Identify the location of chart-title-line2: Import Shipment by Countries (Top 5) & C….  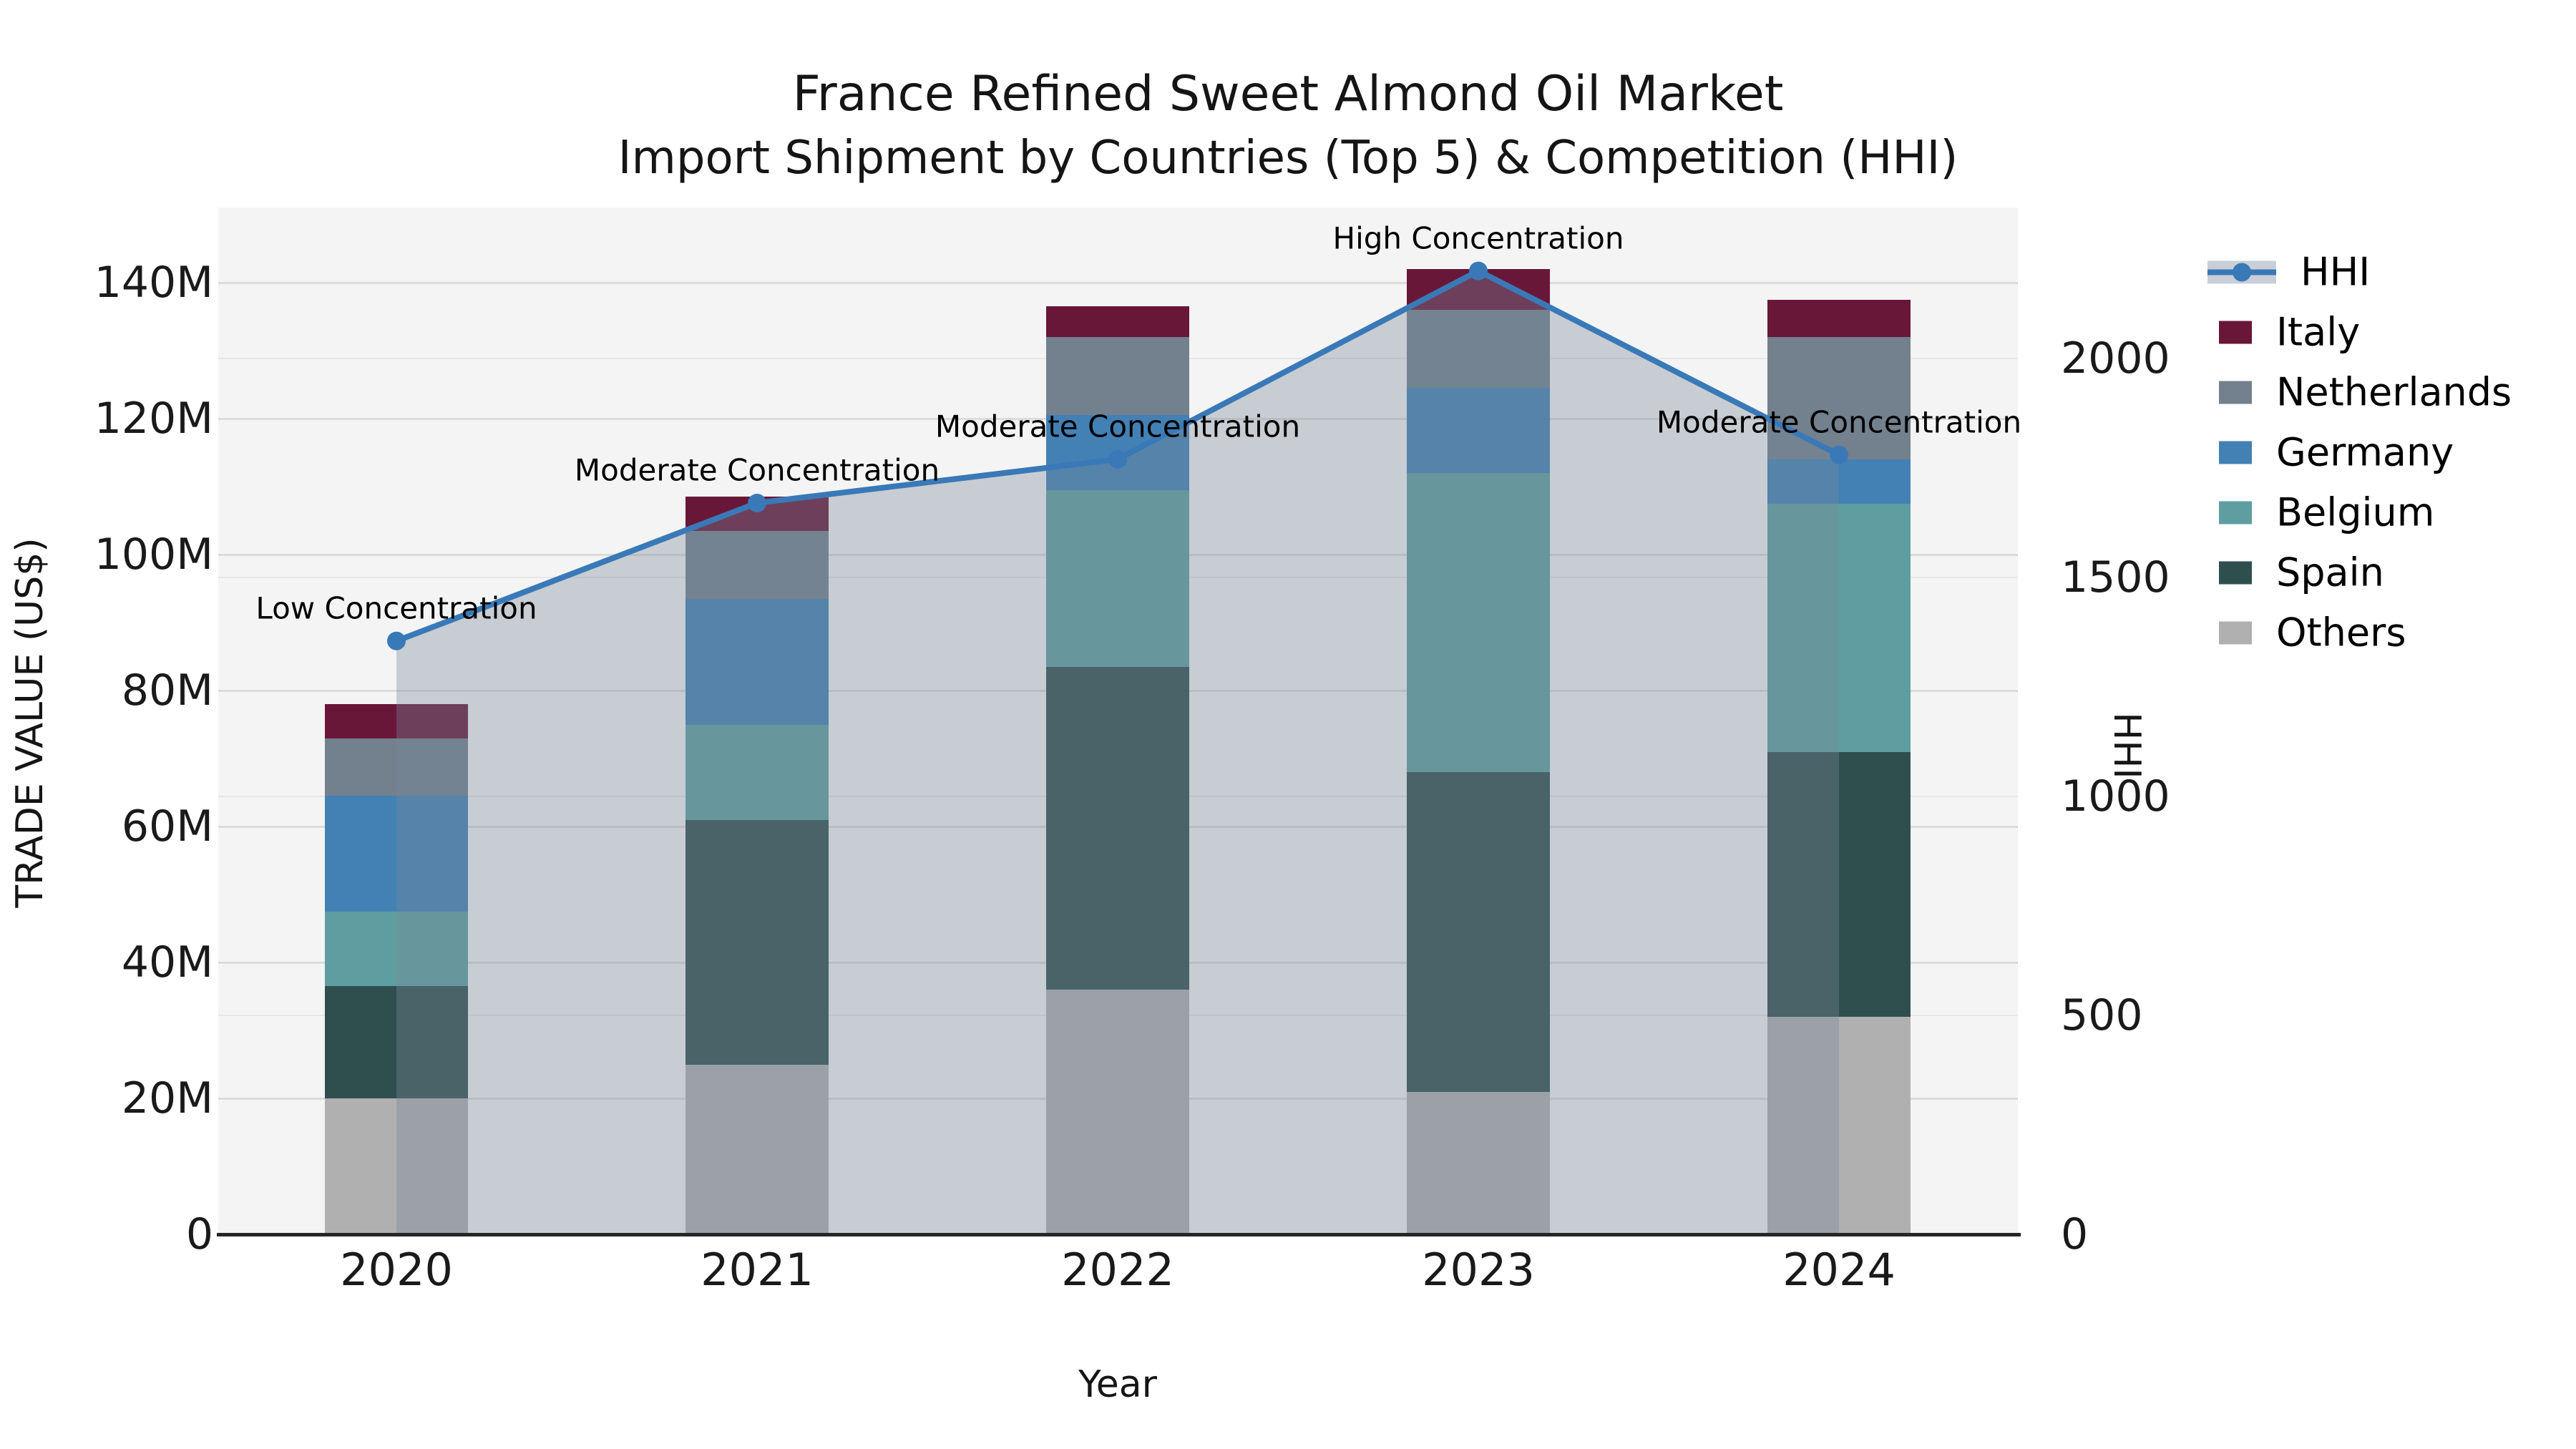
(1288, 158).